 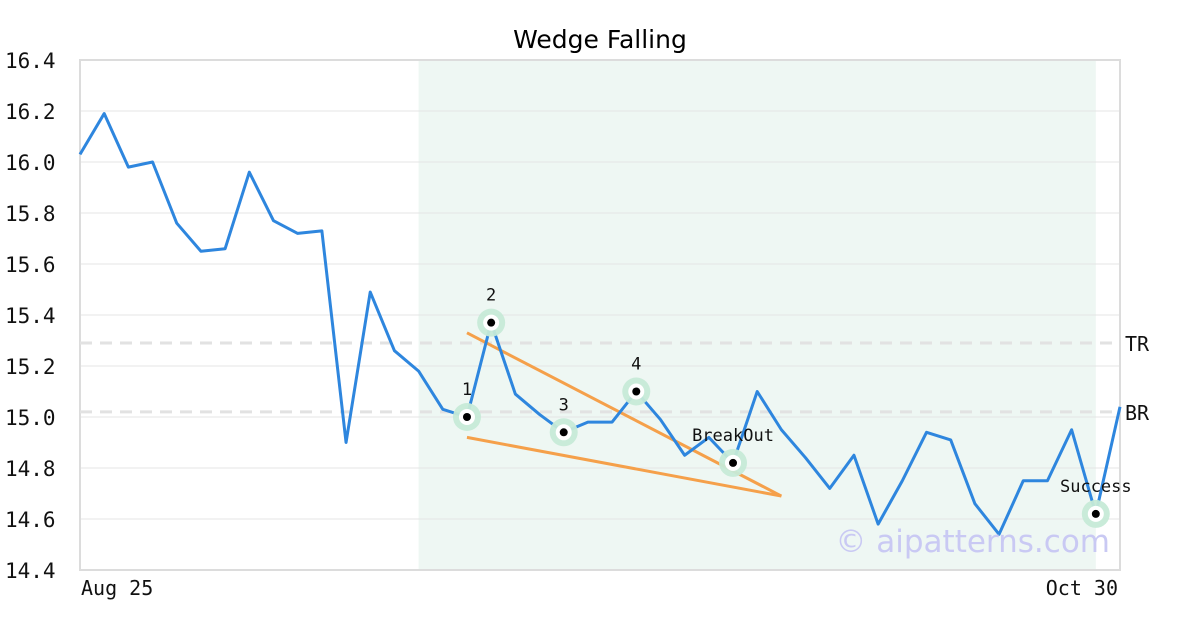 I want to click on marker-label: 3, so click(x=564, y=405).